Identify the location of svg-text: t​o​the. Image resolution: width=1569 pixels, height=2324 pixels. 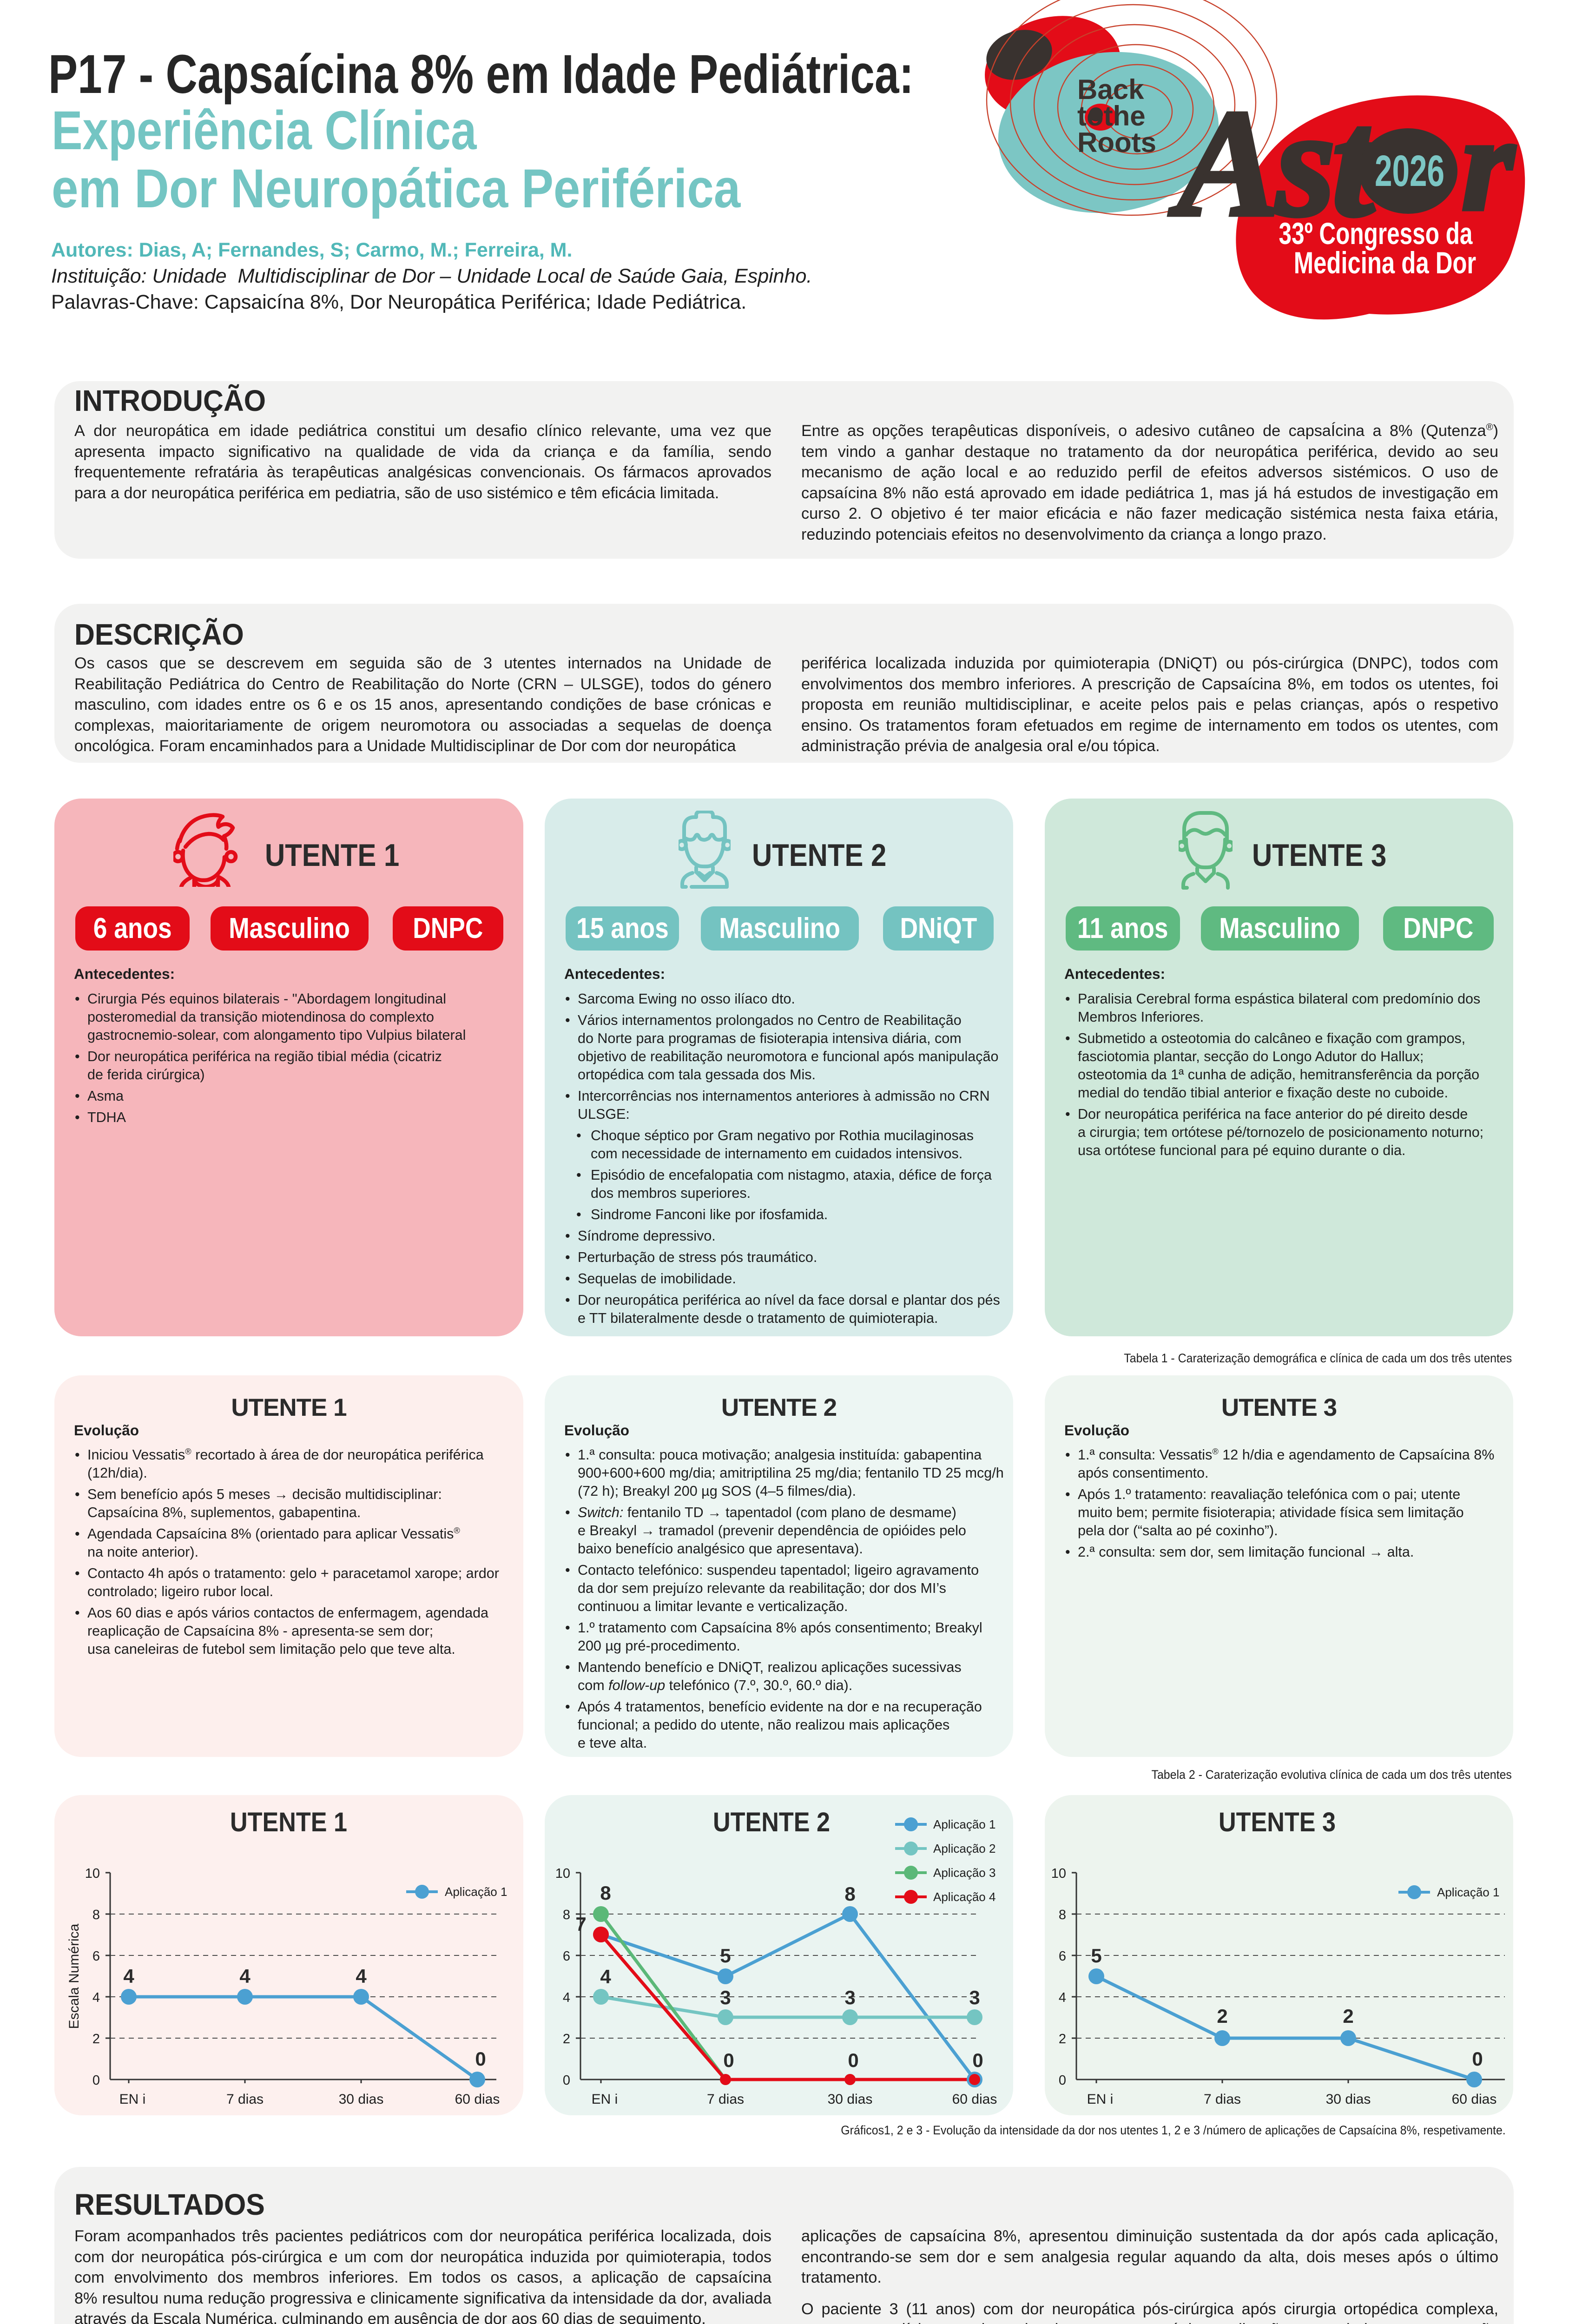
(1111, 116).